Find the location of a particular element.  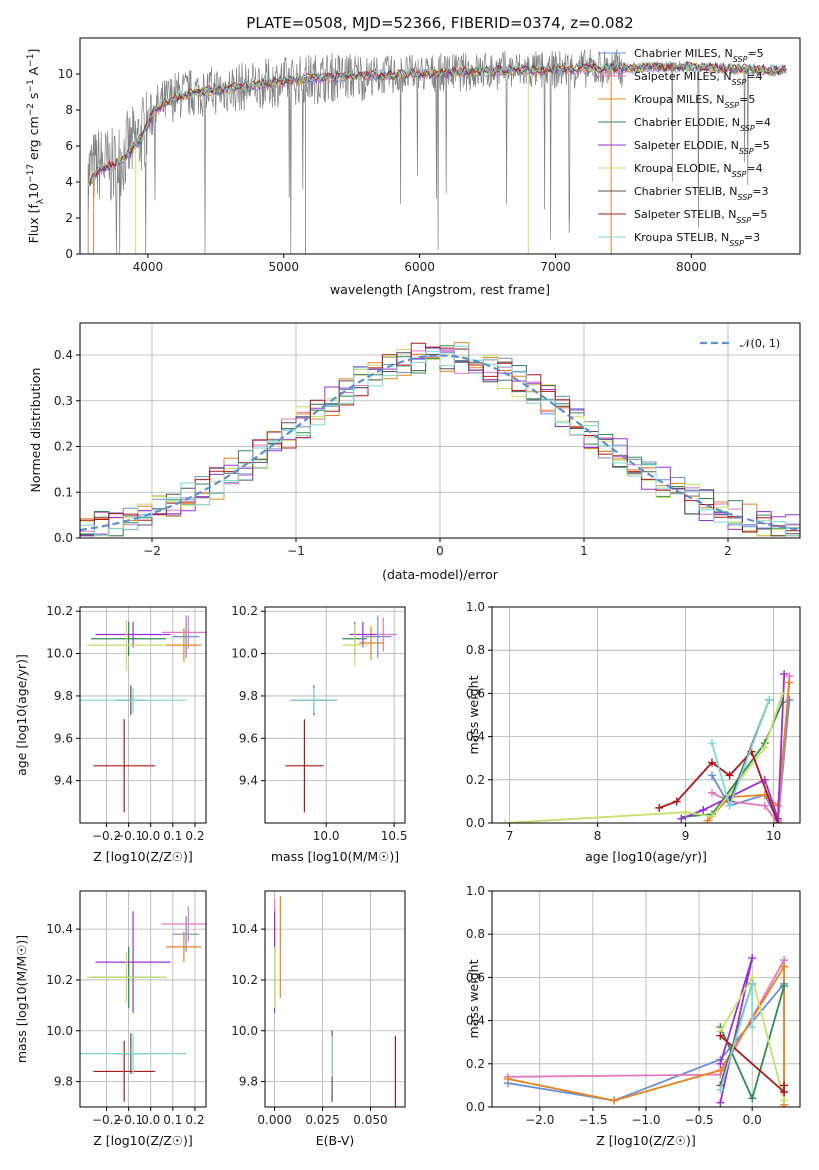

x-axis-label: age [log10(age/yr)] is located at coordinates (646, 856).